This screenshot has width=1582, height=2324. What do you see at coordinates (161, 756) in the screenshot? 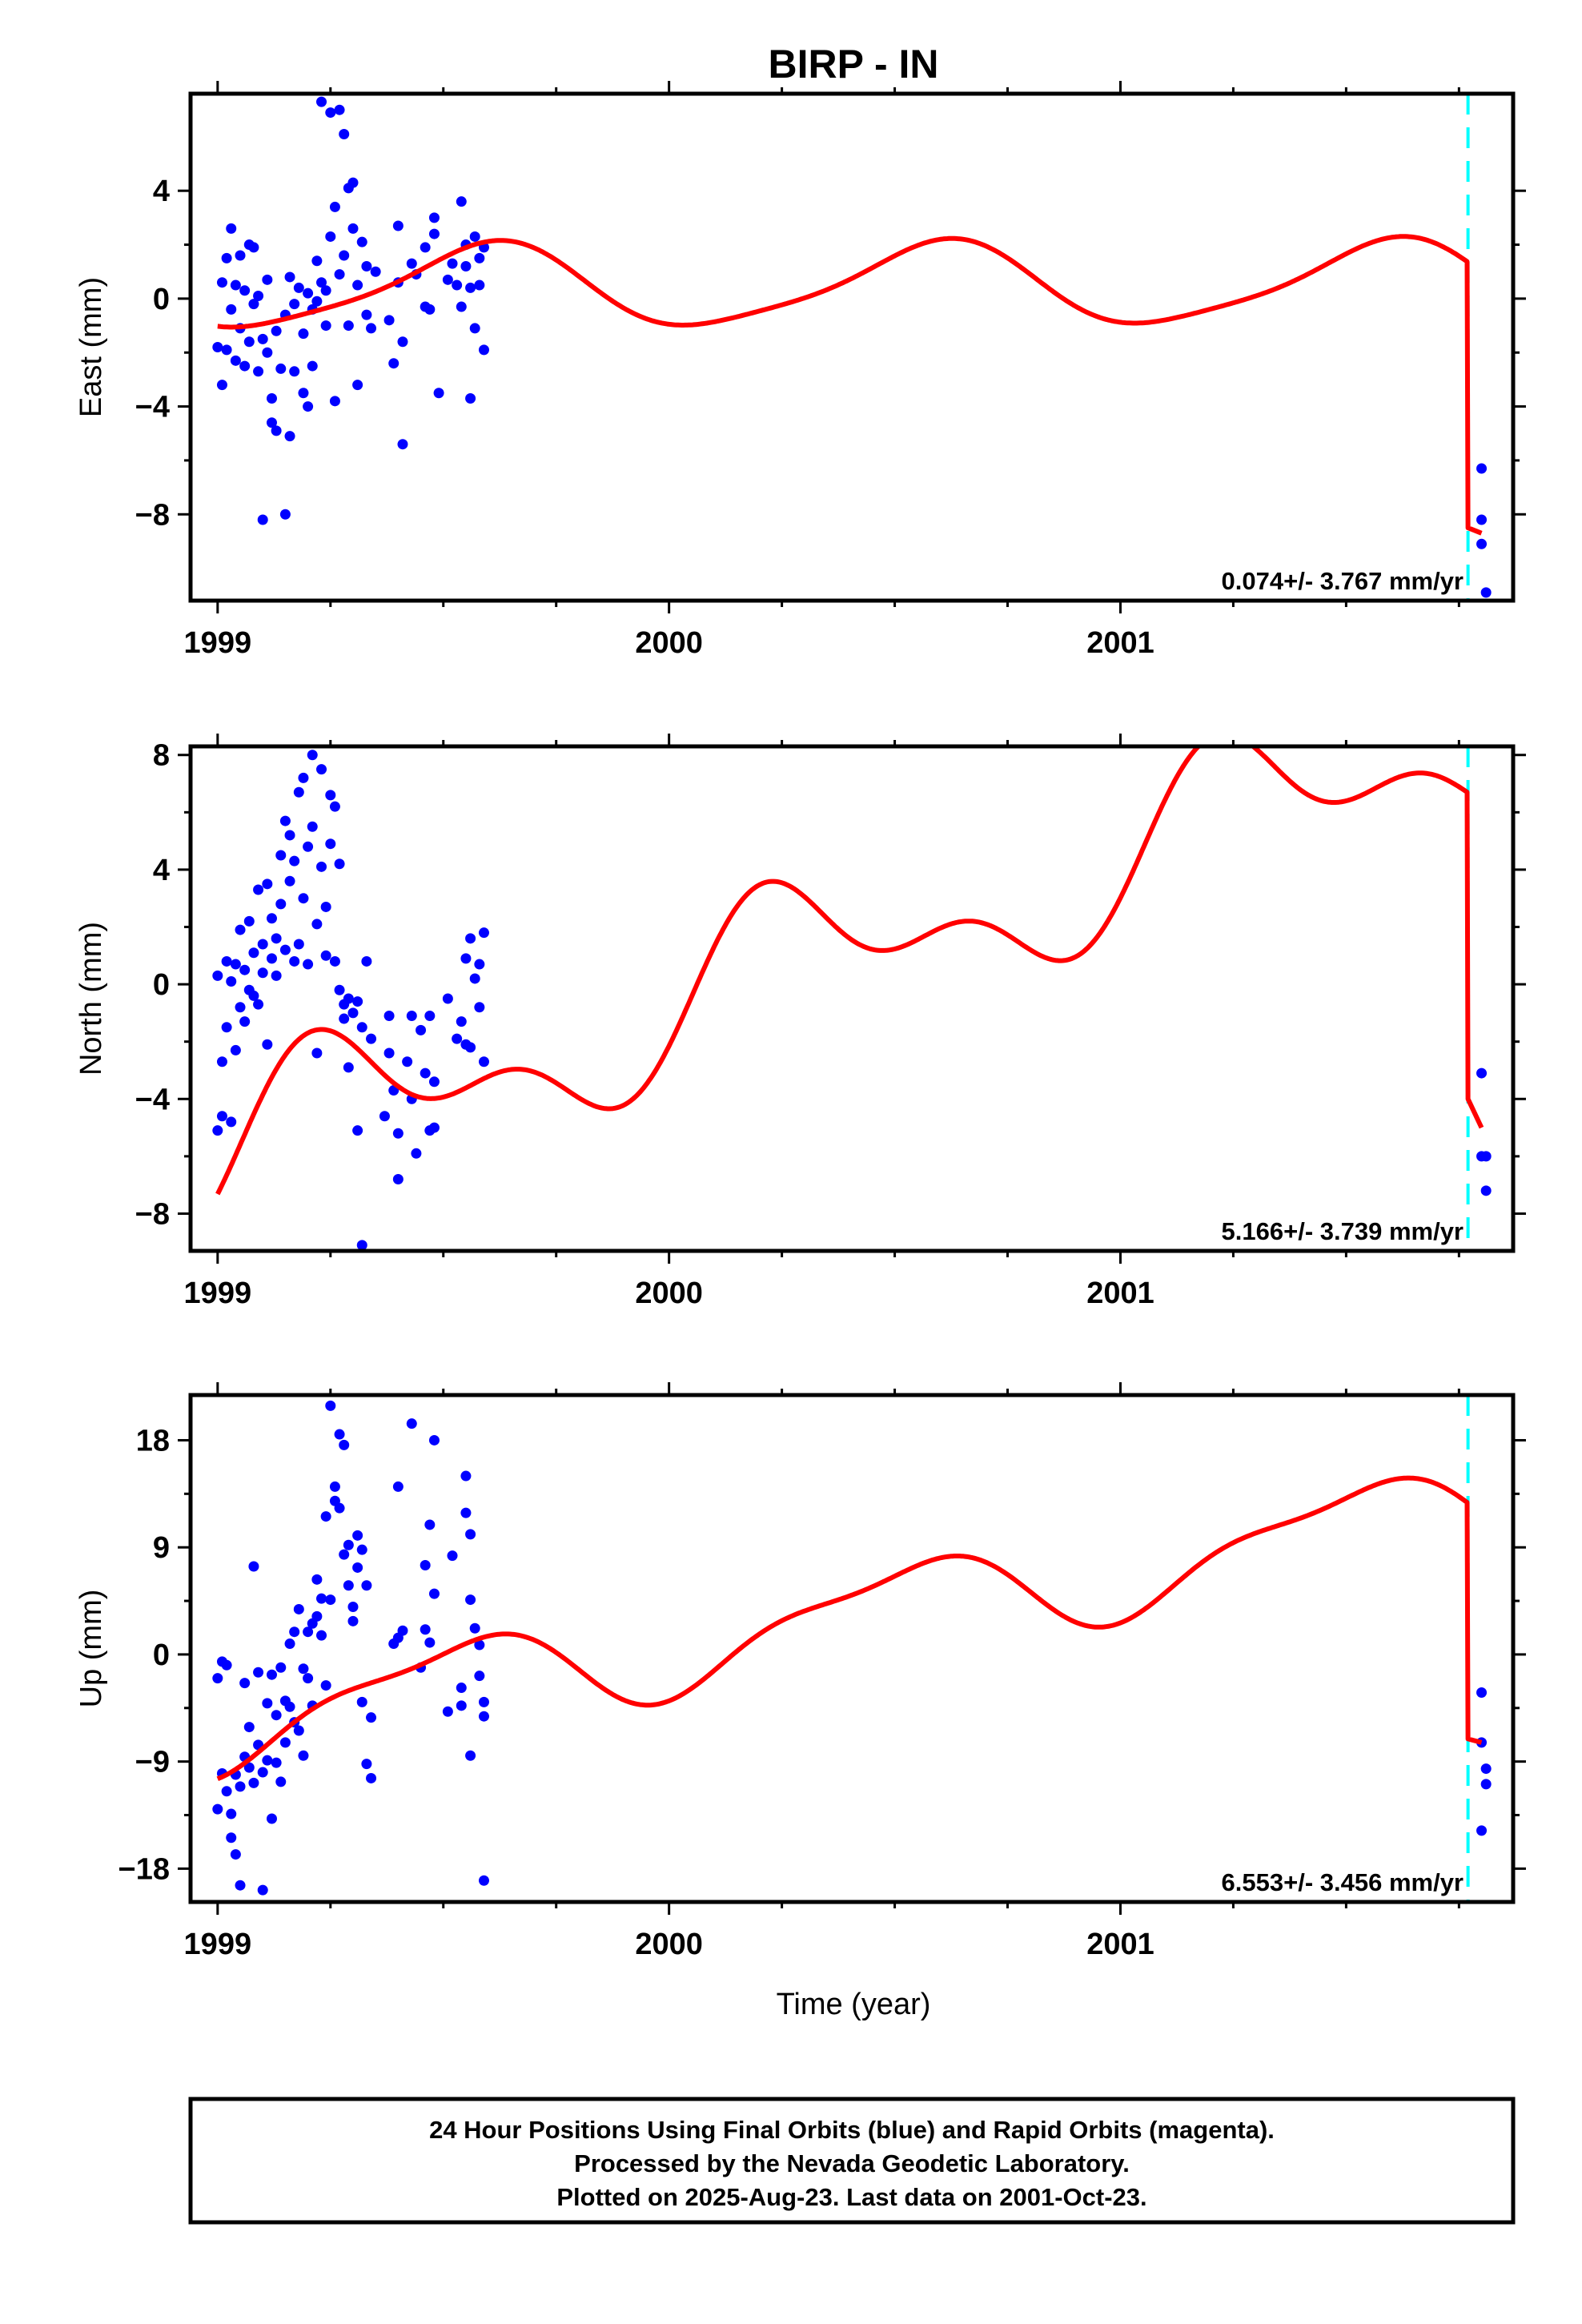
I see `y-tick-label: 8` at bounding box center [161, 756].